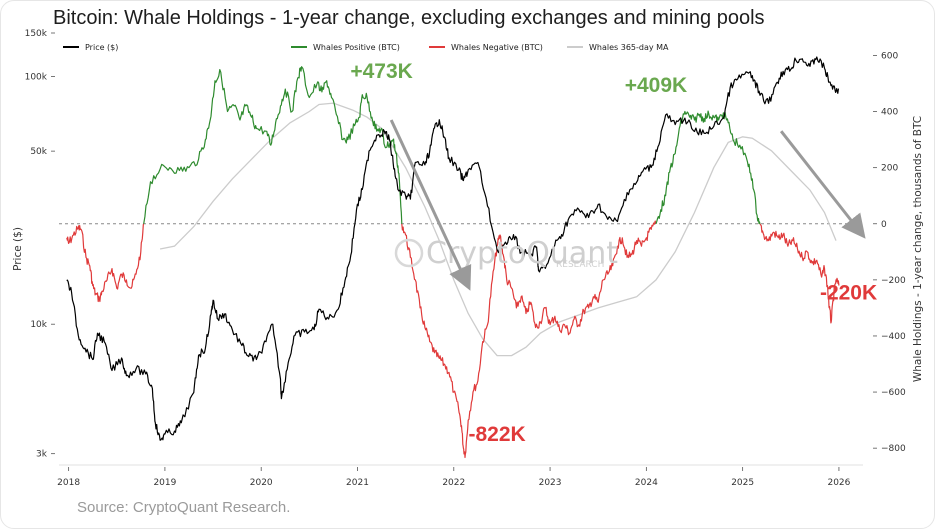 Image resolution: width=935 pixels, height=530 pixels. I want to click on x-tick-label: 2020, so click(261, 483).